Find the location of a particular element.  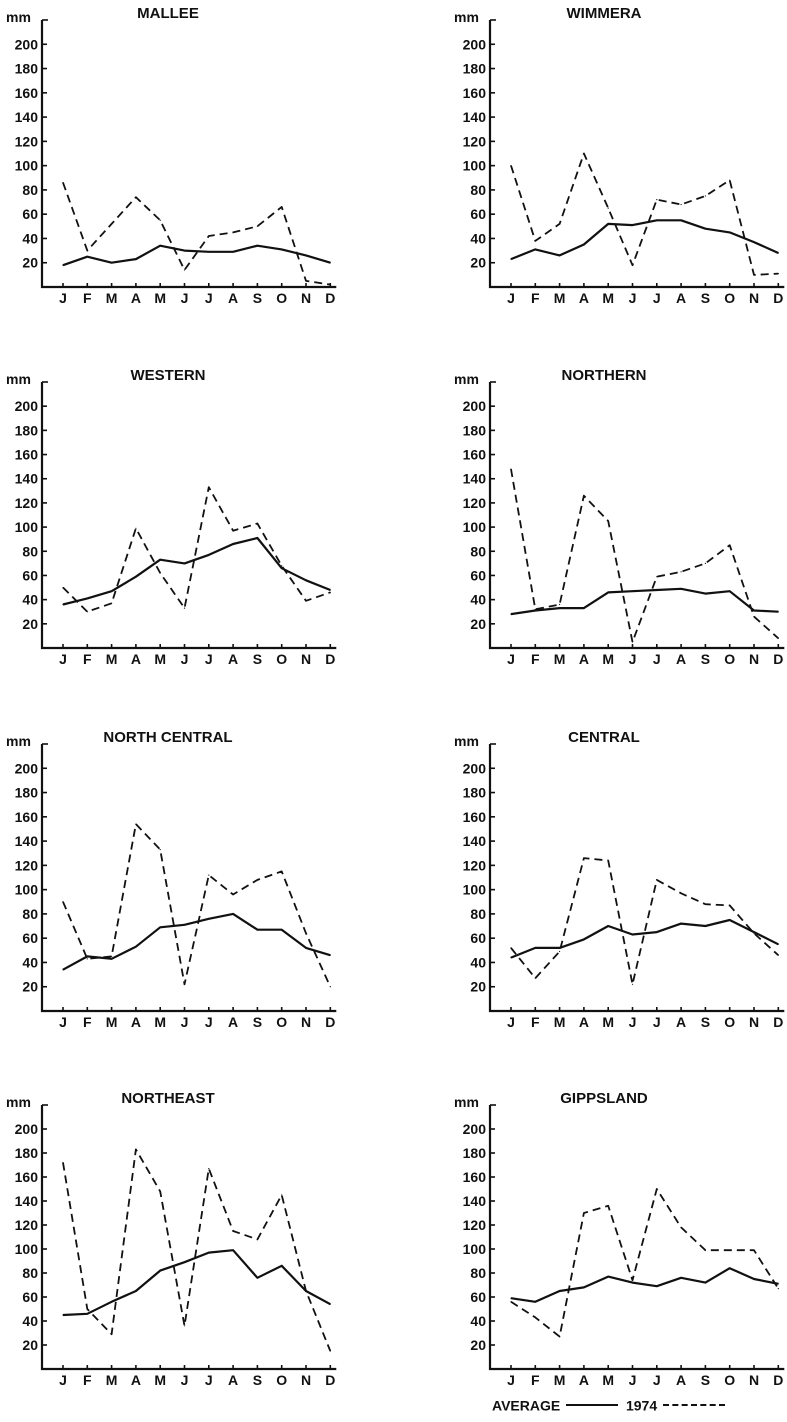

chart-title: NORTH CENTRAL is located at coordinates (167, 737).